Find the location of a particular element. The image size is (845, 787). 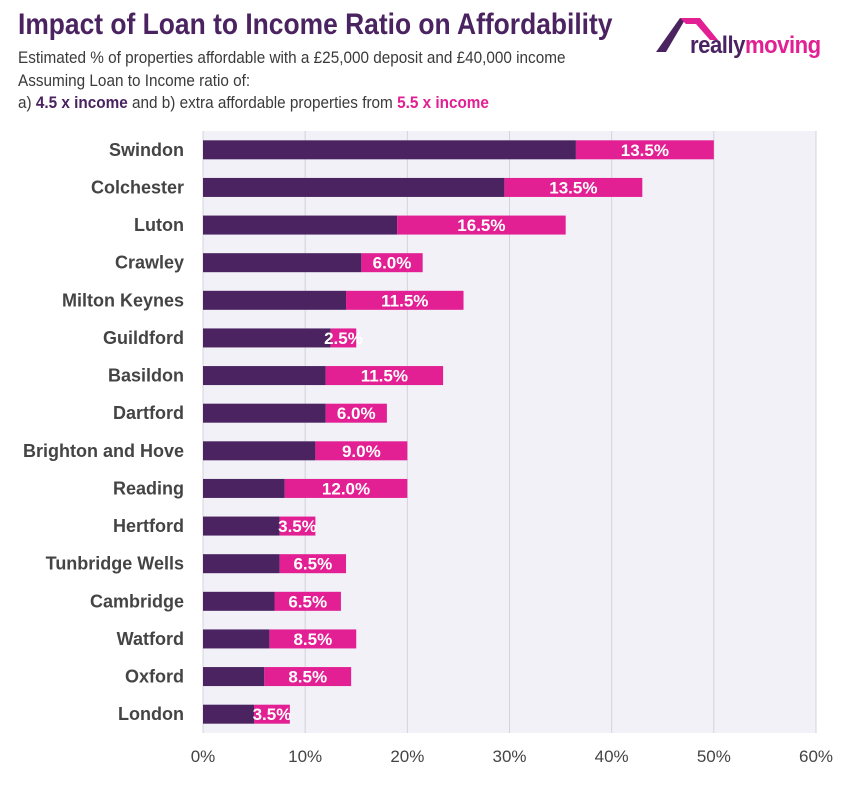

logo-text-moving: moving is located at coordinates (782, 45).